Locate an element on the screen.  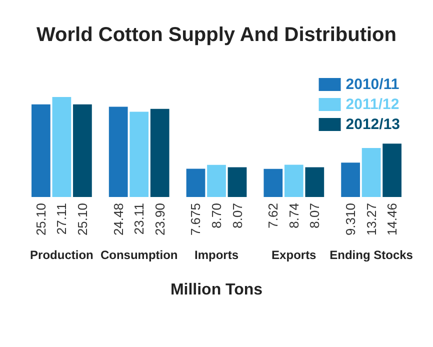
data-label: 14.46 is located at coordinates (392, 219).